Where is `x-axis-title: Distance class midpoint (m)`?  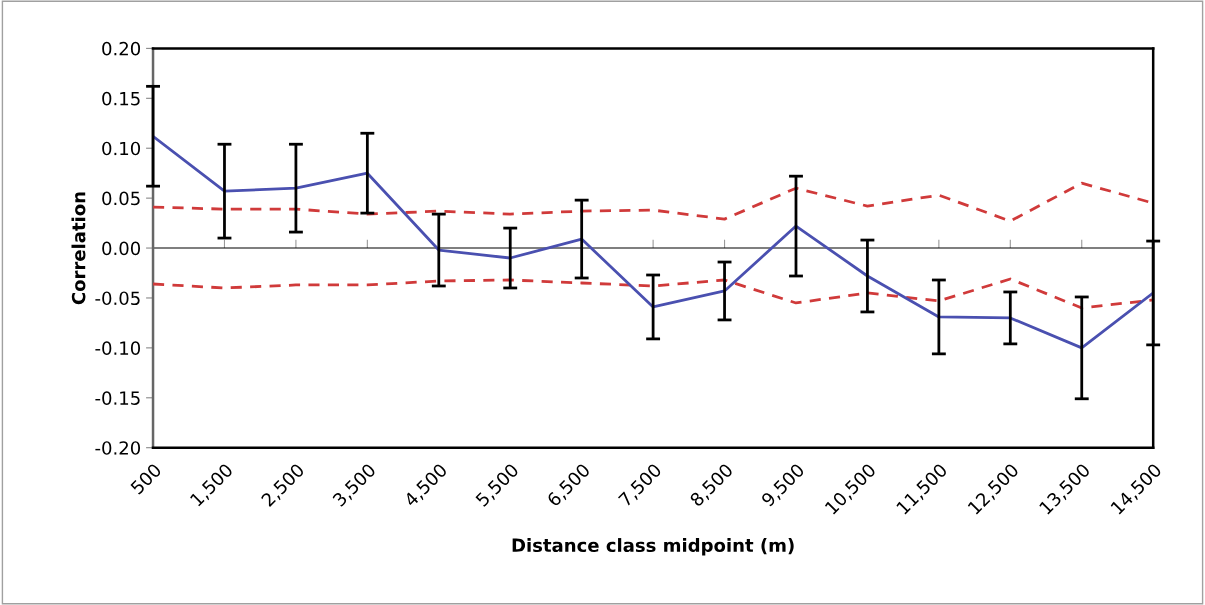 x-axis-title: Distance class midpoint (m) is located at coordinates (653, 547).